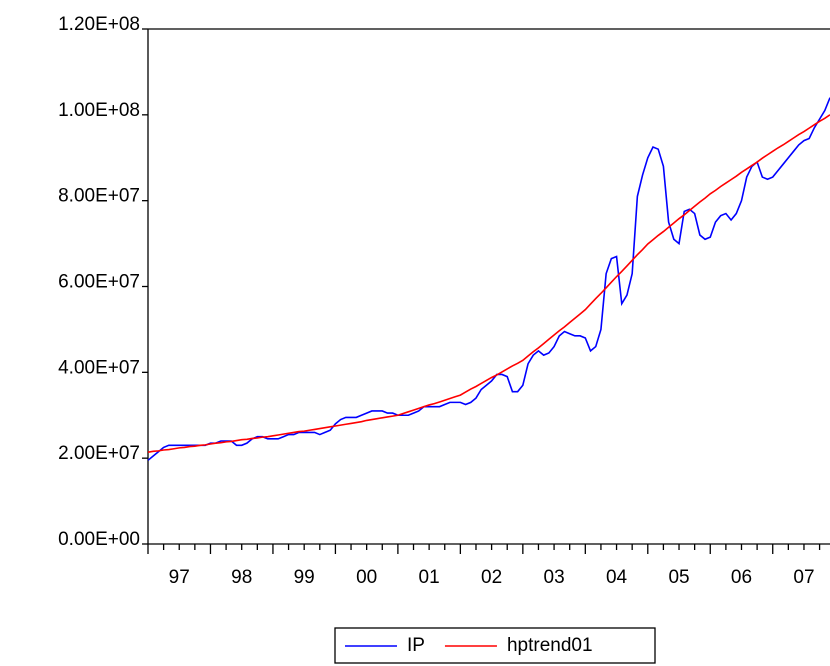 The width and height of the screenshot is (830, 666). I want to click on x-tick-label: 03, so click(554, 577).